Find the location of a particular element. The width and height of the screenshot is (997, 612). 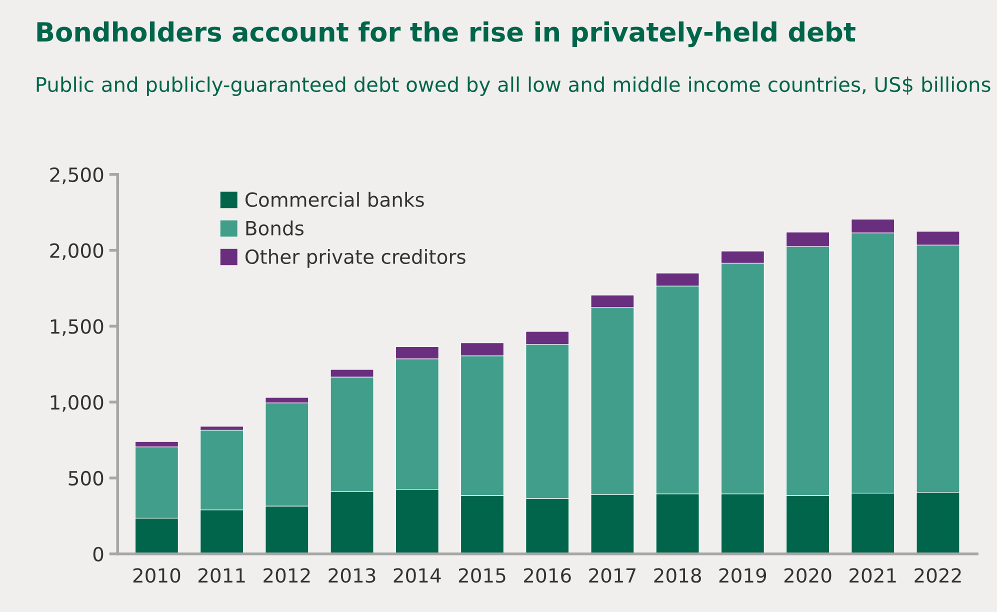

y-tick-label: 0 is located at coordinates (98, 554).